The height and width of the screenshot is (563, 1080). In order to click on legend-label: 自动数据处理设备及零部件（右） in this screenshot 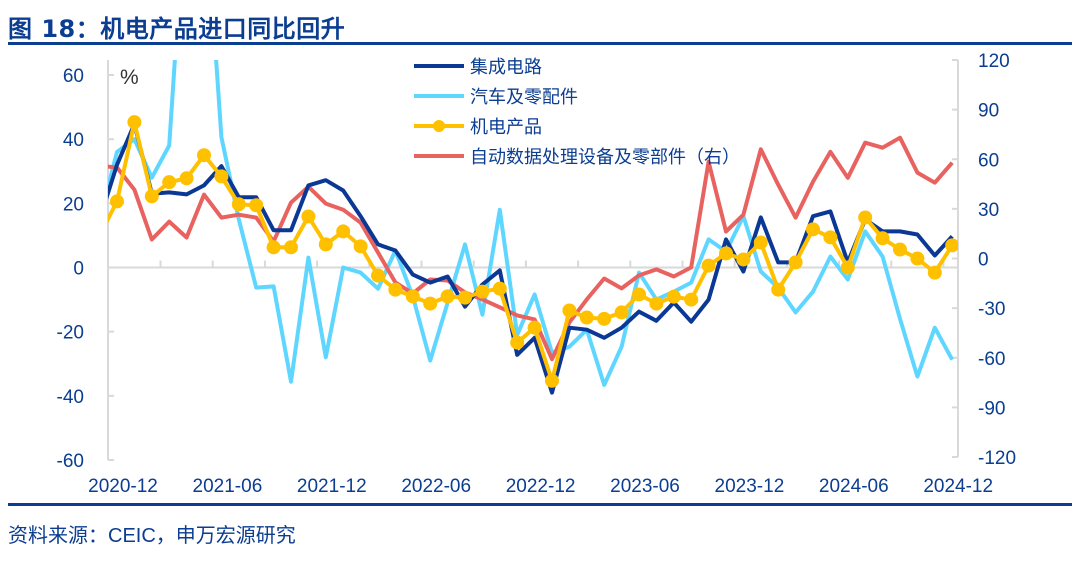, I will do `click(605, 157)`.